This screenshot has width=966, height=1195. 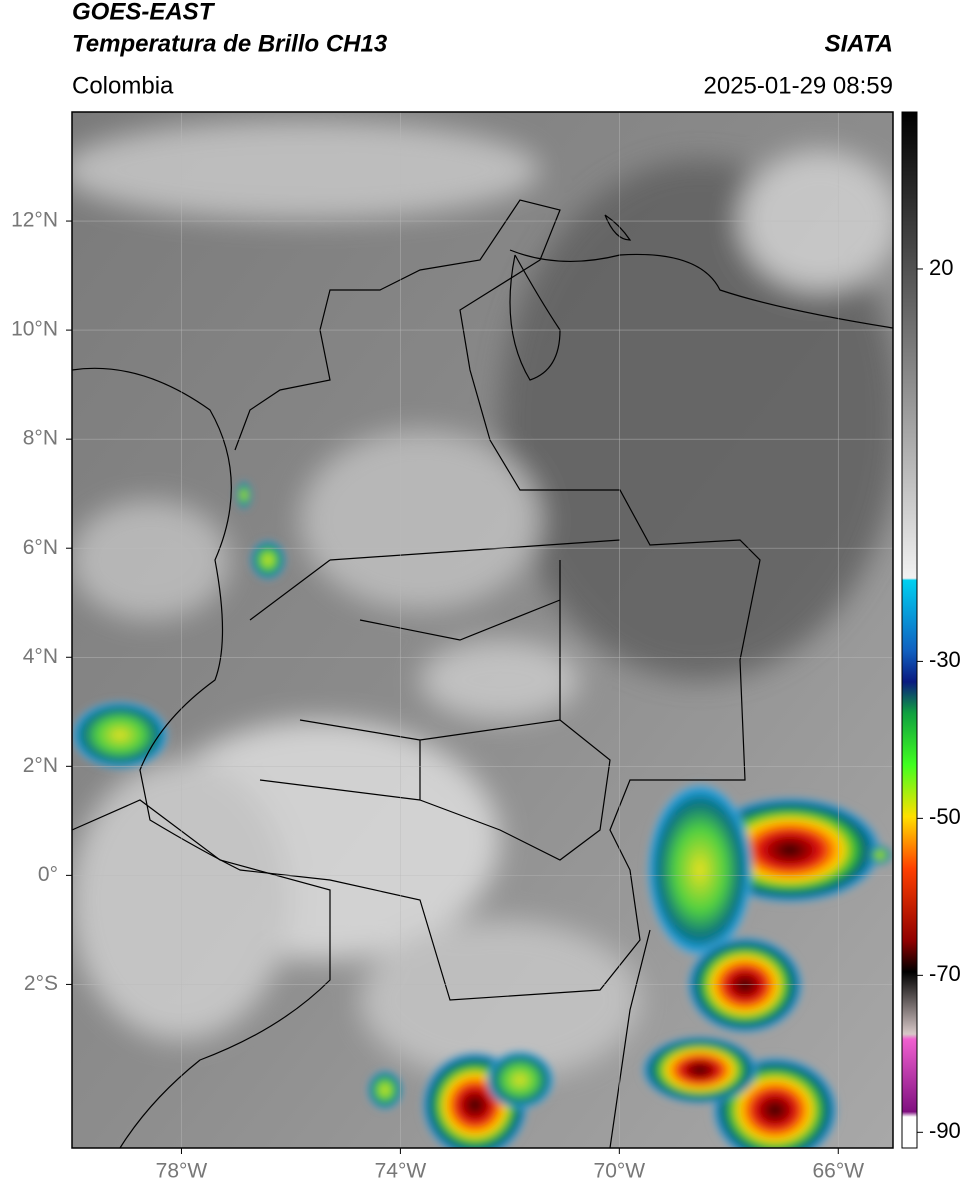 I want to click on lat-label: 0°, so click(x=48, y=874).